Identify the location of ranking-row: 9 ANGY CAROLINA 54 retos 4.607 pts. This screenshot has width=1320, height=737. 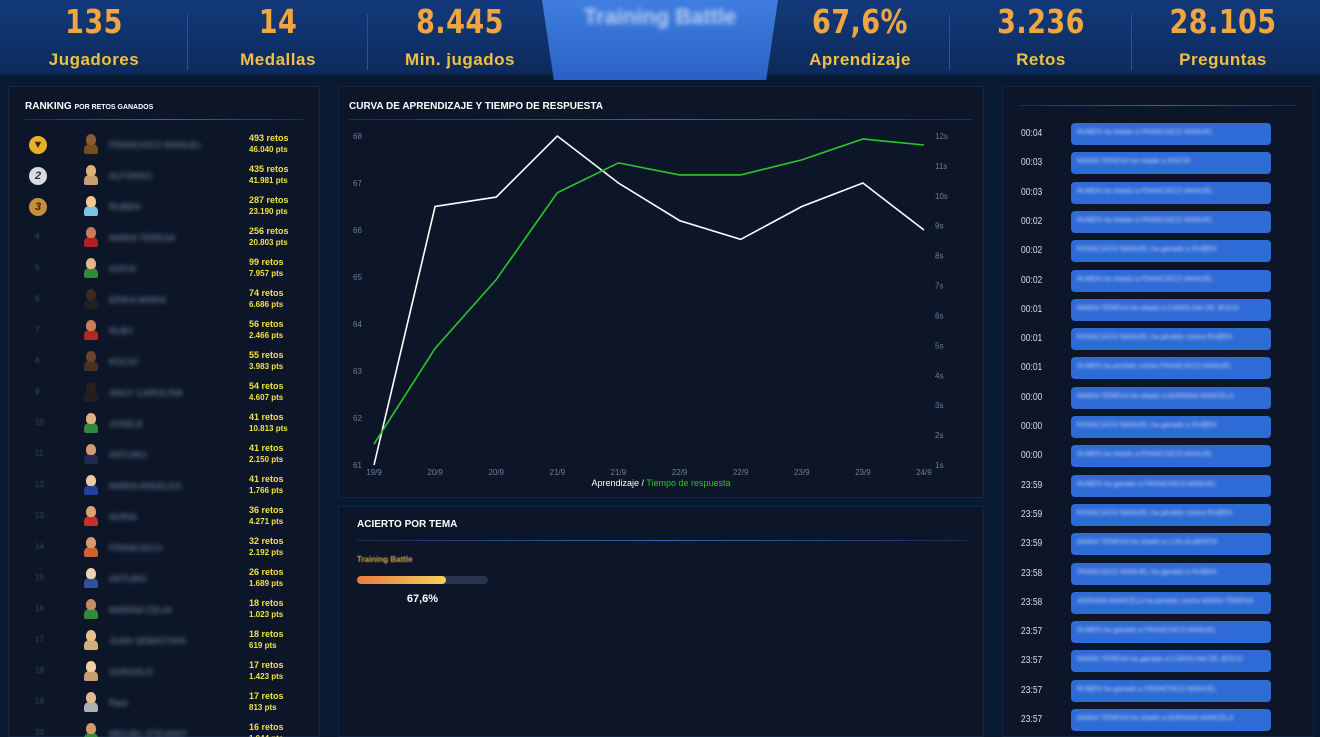
(167, 393).